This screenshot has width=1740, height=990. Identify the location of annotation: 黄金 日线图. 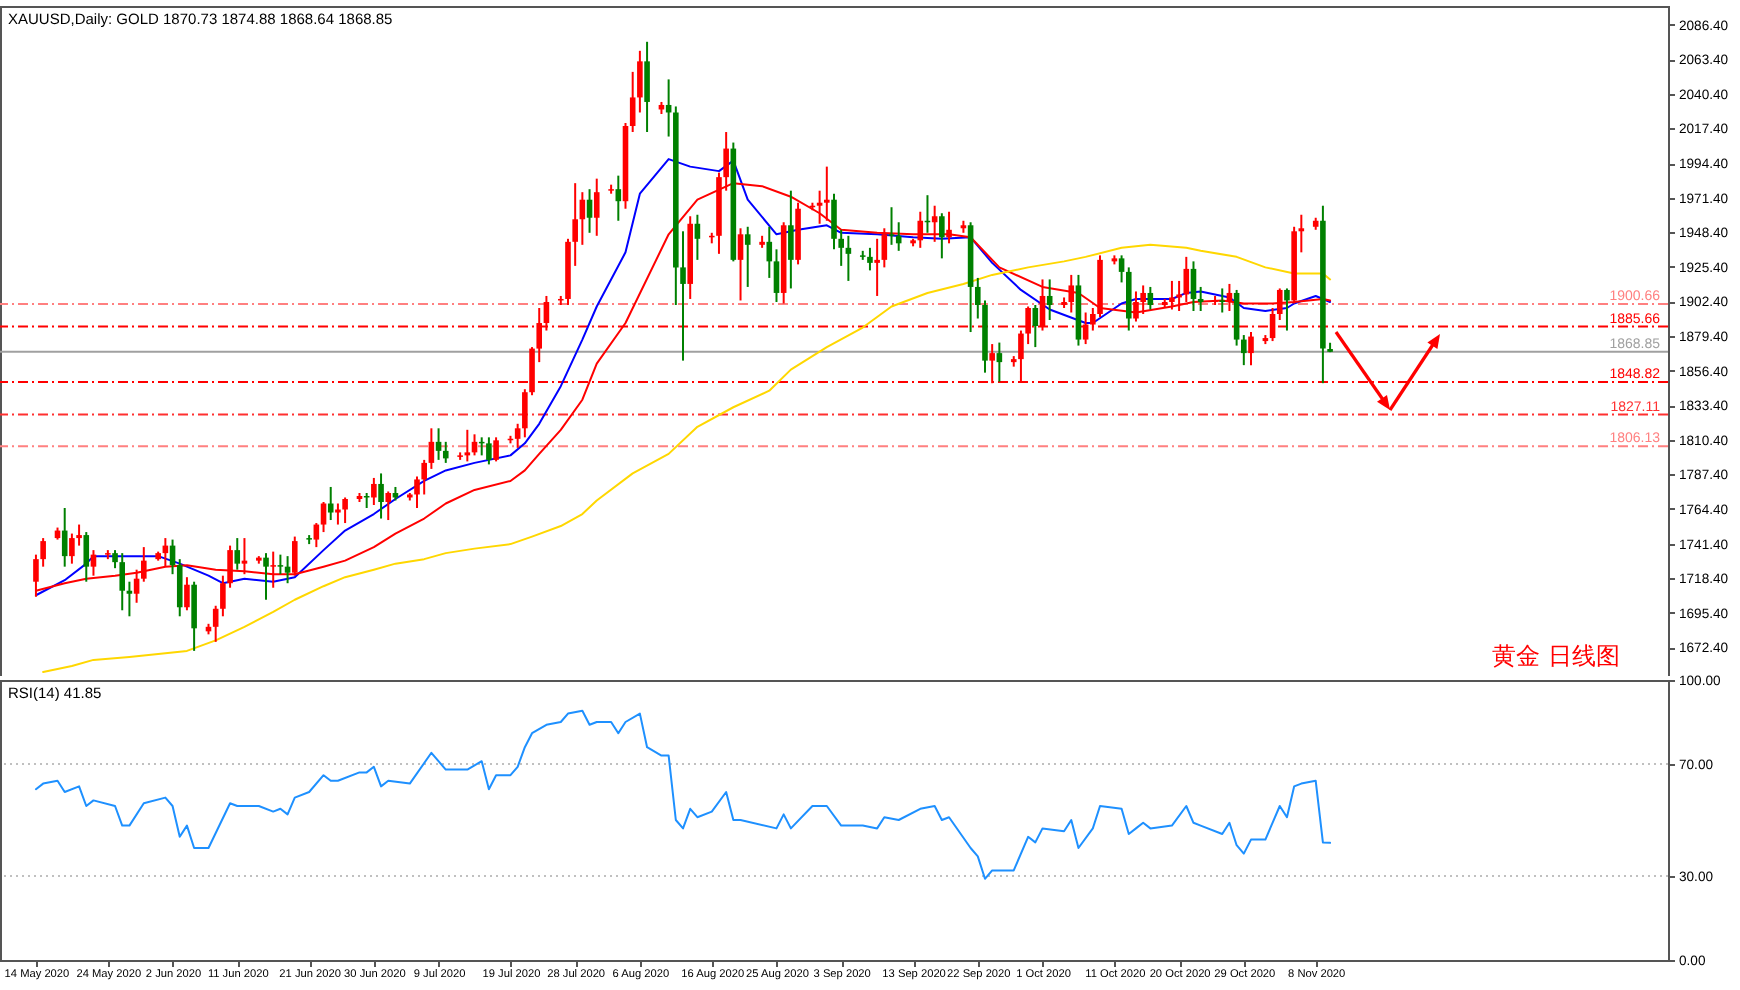
(1556, 656).